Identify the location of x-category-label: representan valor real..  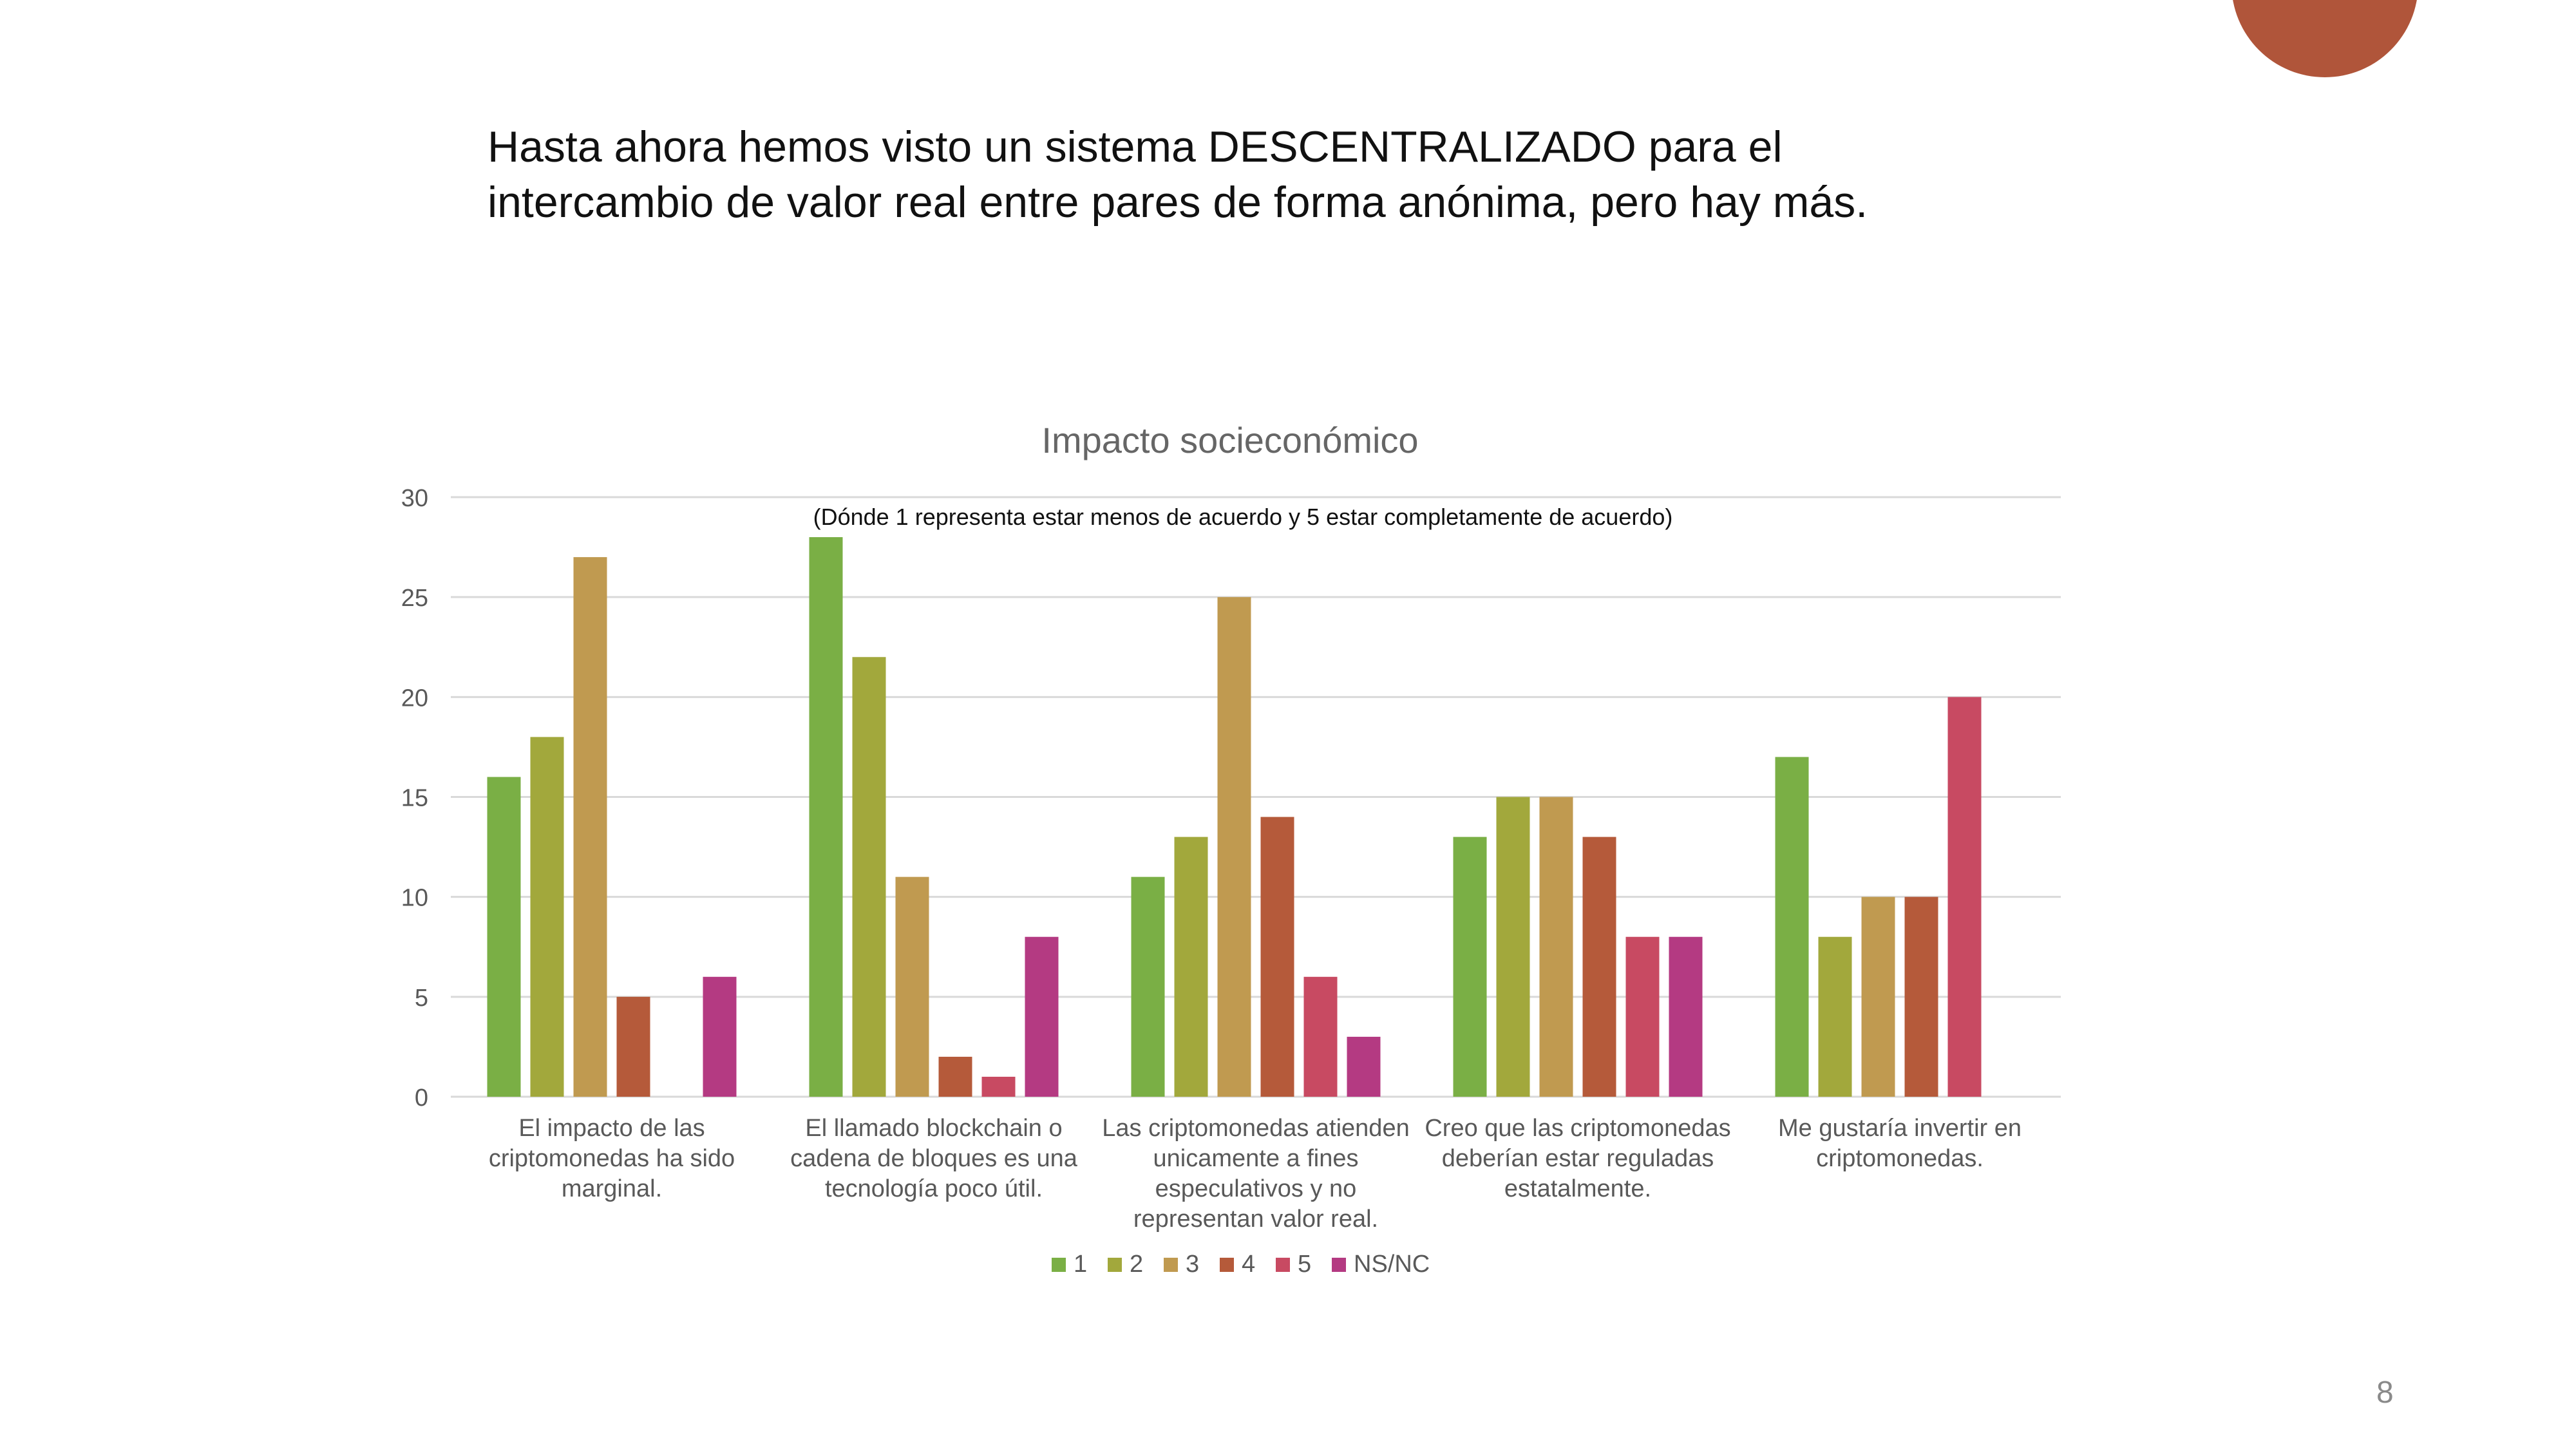
(1255, 1220).